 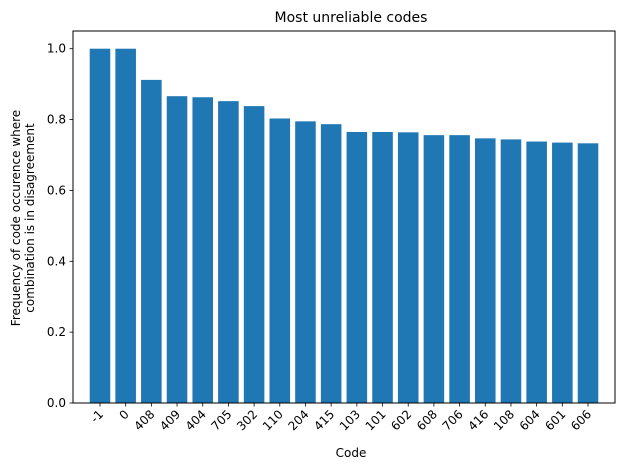 What do you see at coordinates (221, 420) in the screenshot?
I see `x-tick-label: 705` at bounding box center [221, 420].